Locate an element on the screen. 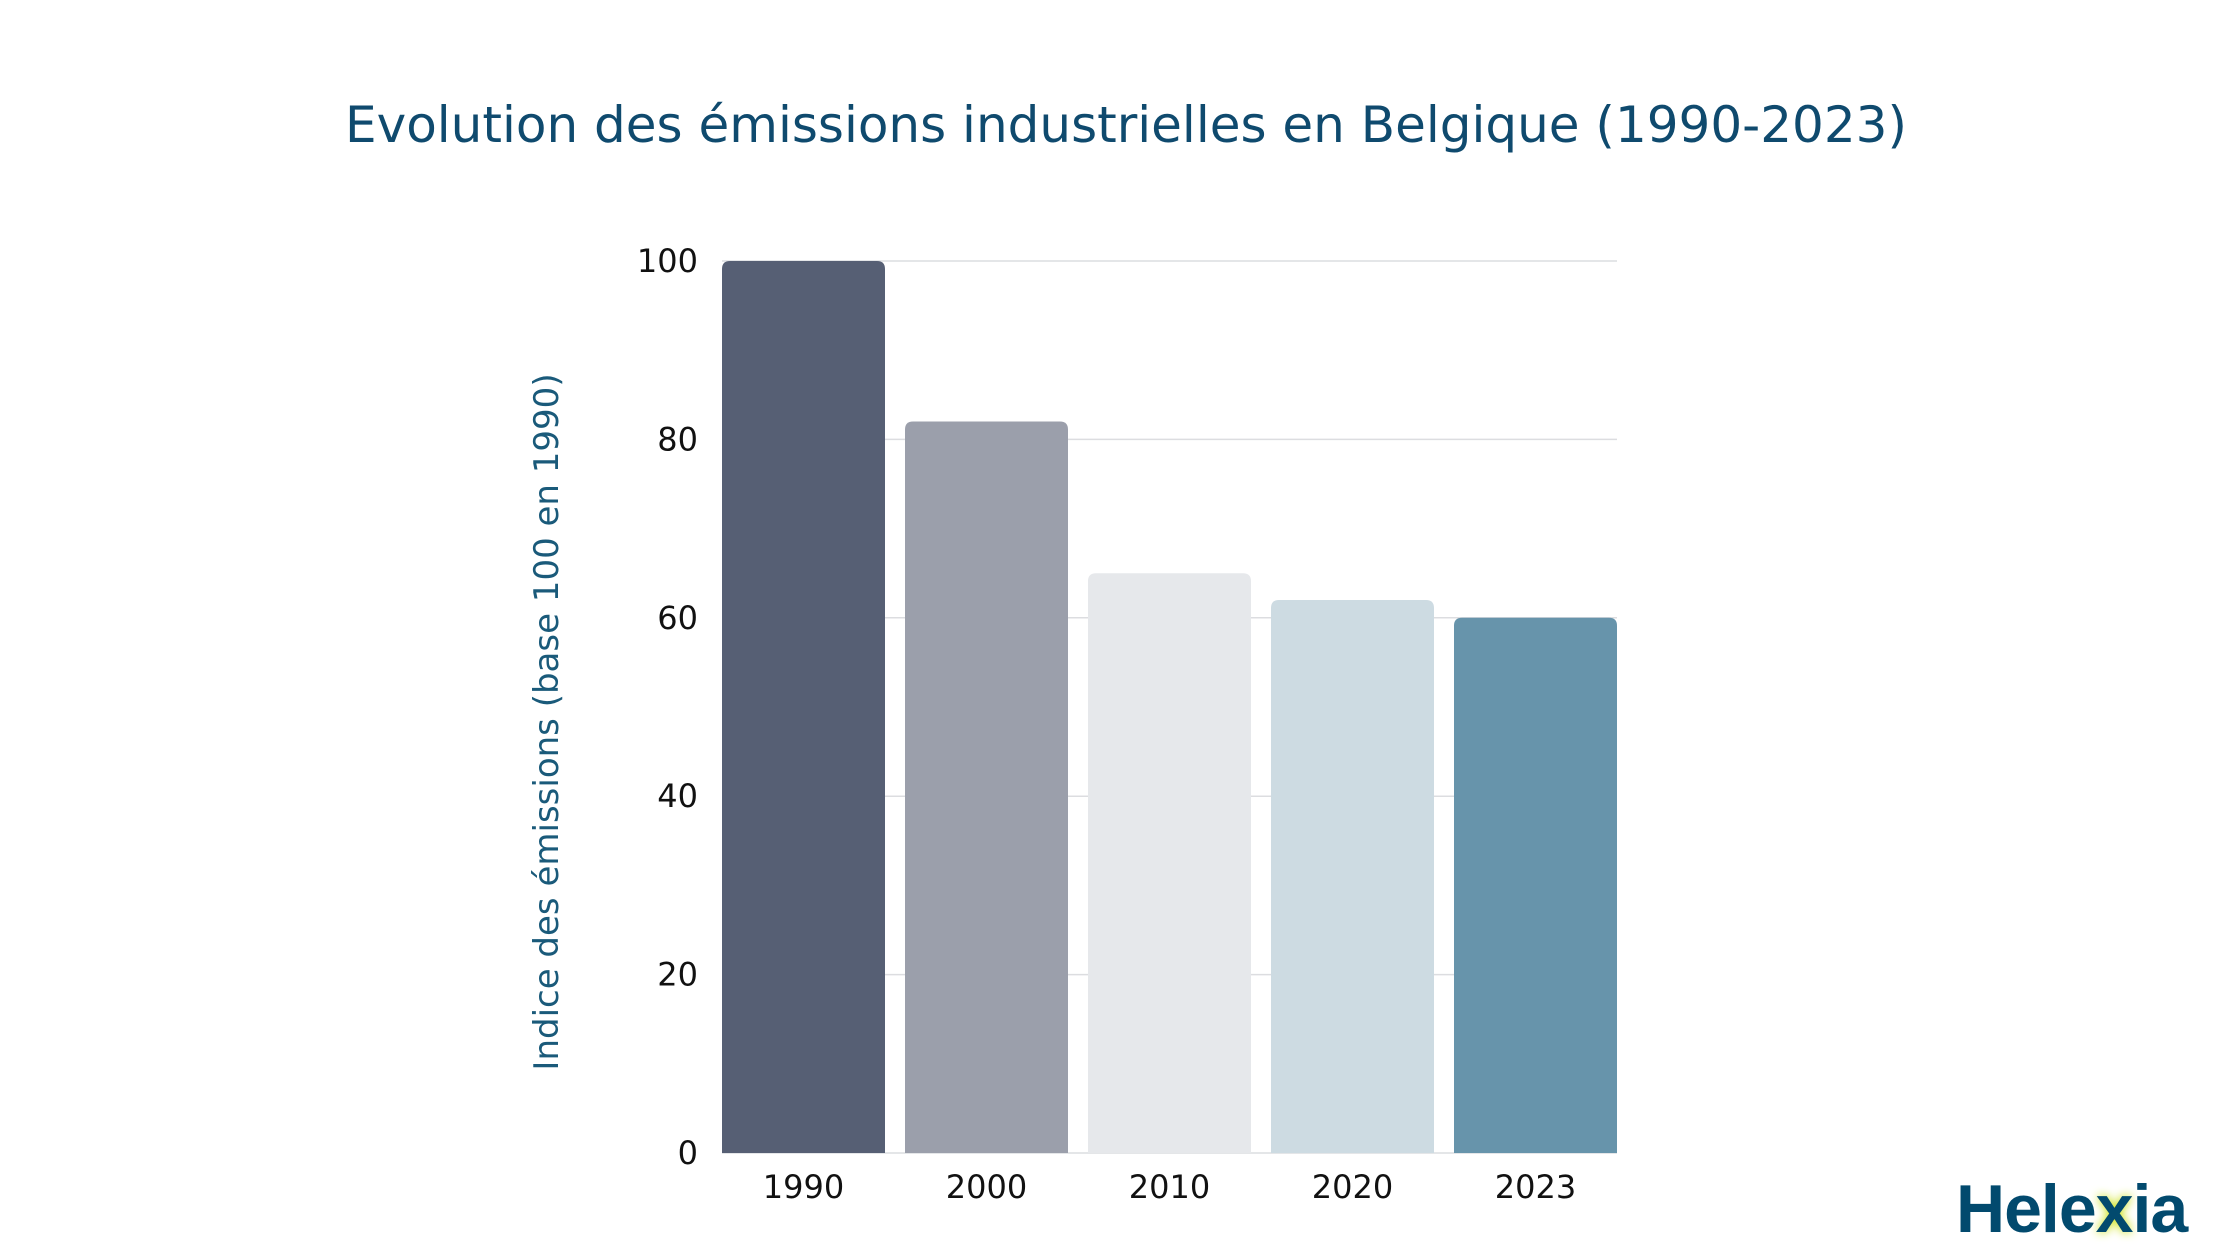 This screenshot has width=2240, height=1260. bar-2000 is located at coordinates (986, 787).